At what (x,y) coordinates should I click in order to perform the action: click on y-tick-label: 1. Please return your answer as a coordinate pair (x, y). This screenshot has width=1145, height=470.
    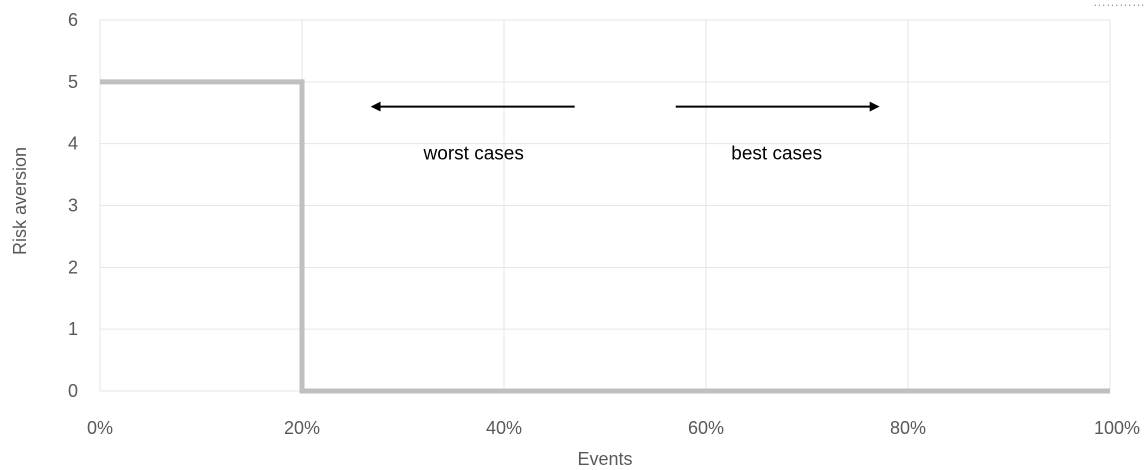
    Looking at the image, I should click on (73, 329).